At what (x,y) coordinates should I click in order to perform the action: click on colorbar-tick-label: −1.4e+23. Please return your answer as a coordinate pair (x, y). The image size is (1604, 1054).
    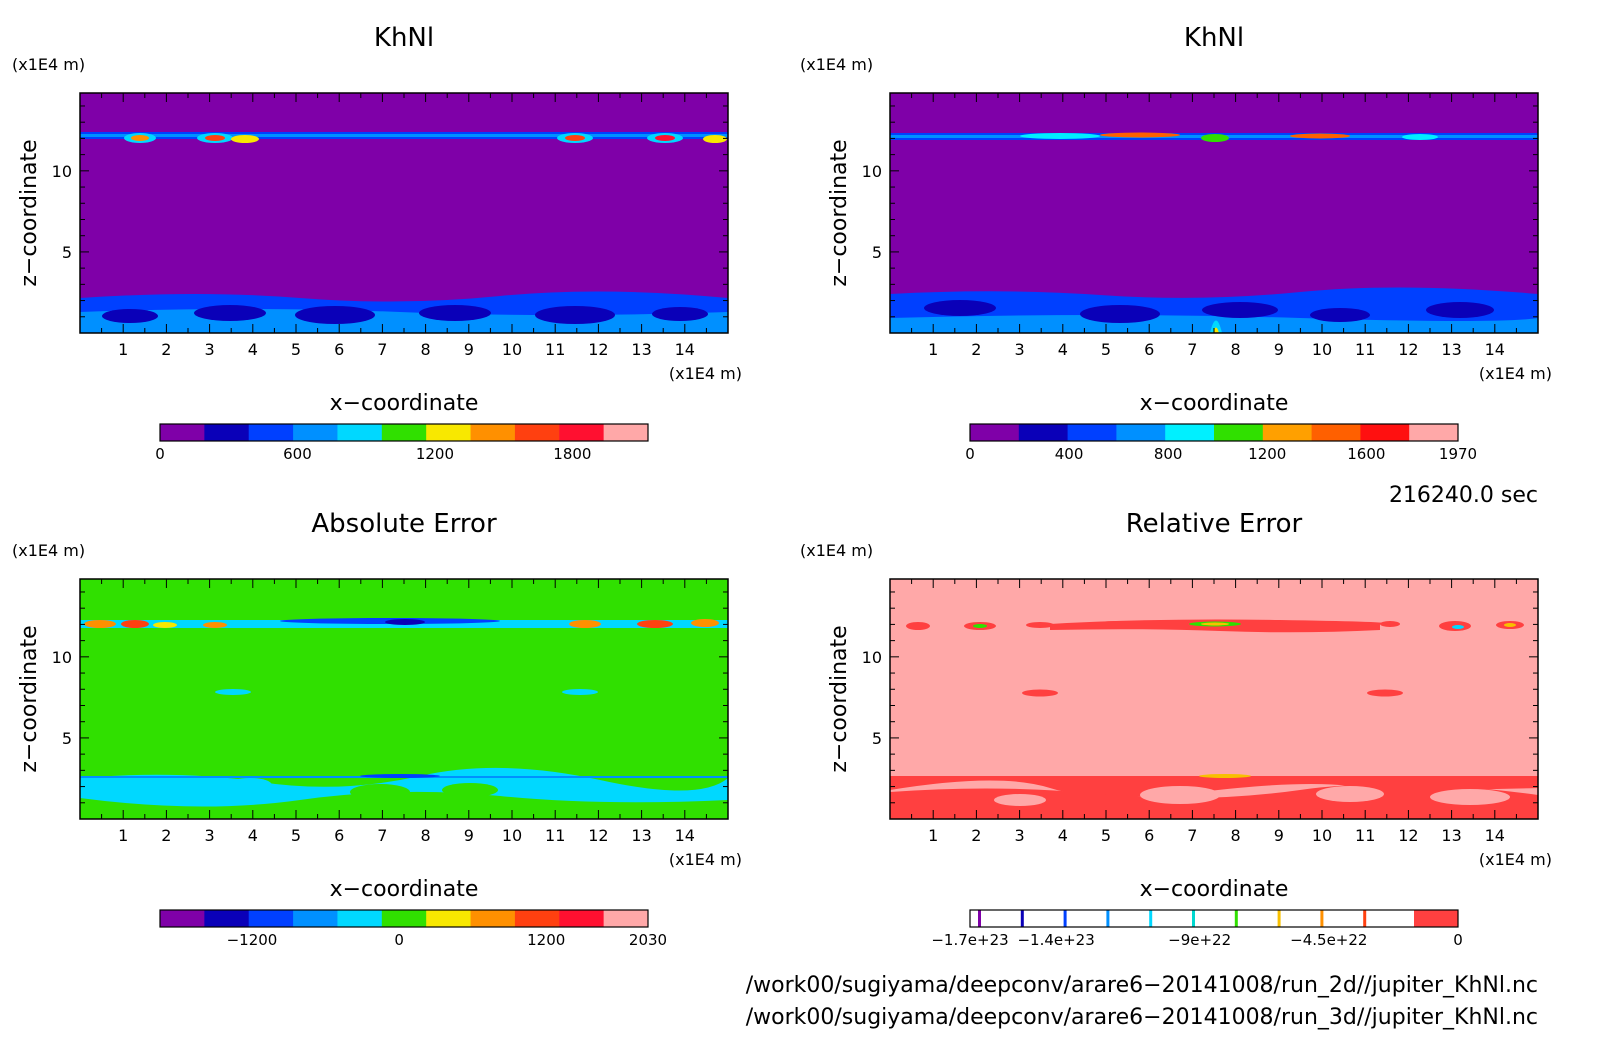
    Looking at the image, I should click on (1055, 940).